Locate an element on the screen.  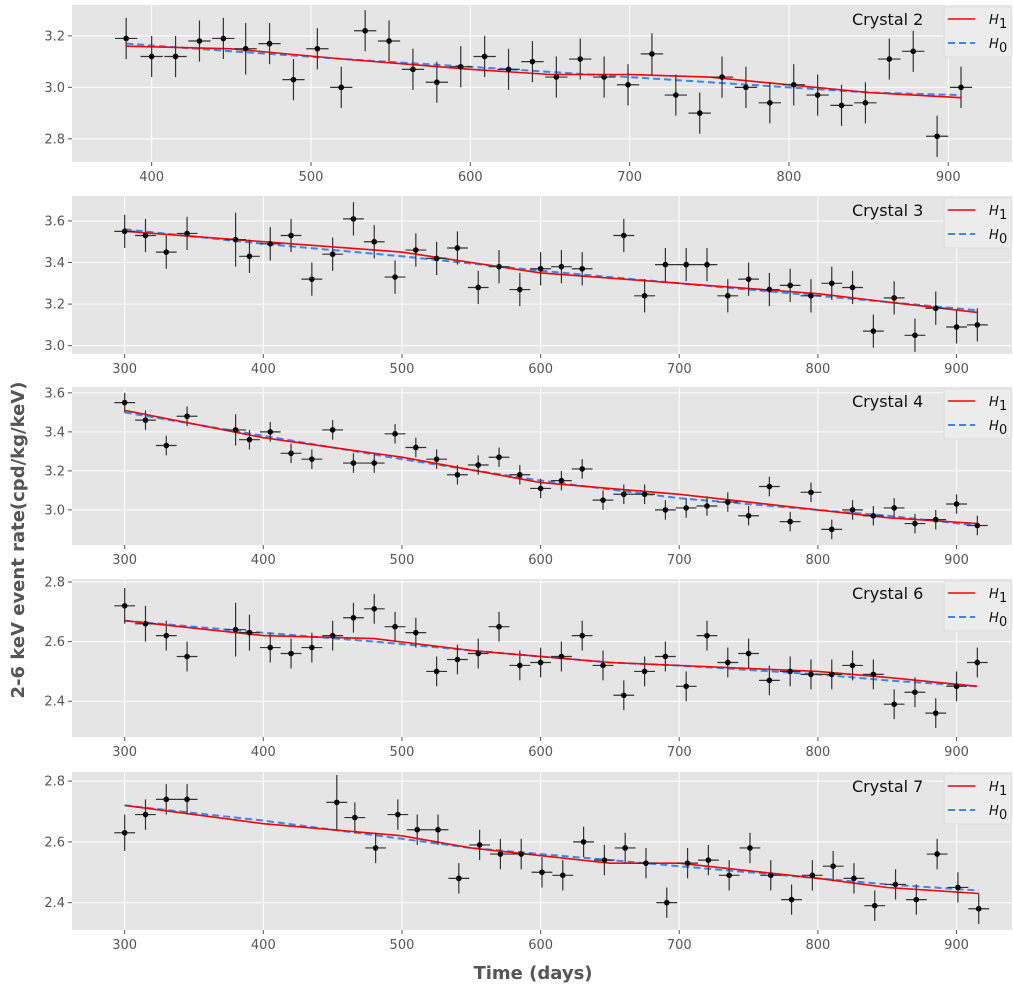
x-tick-label: 700 is located at coordinates (679, 369).